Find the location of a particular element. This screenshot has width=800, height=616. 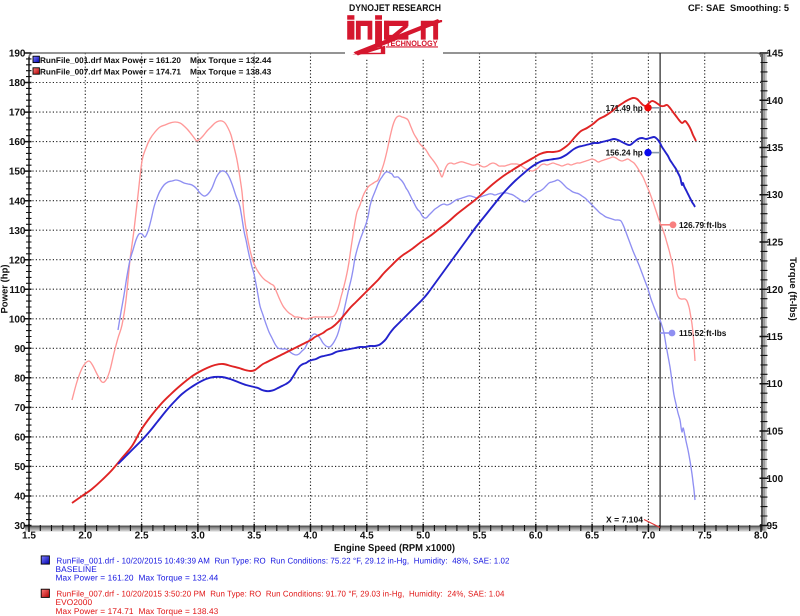

svg-text:RunFile_007.drf Max Power = 17: RunFile_007.drf Max Power = 174.71 is located at coordinates (111, 72).